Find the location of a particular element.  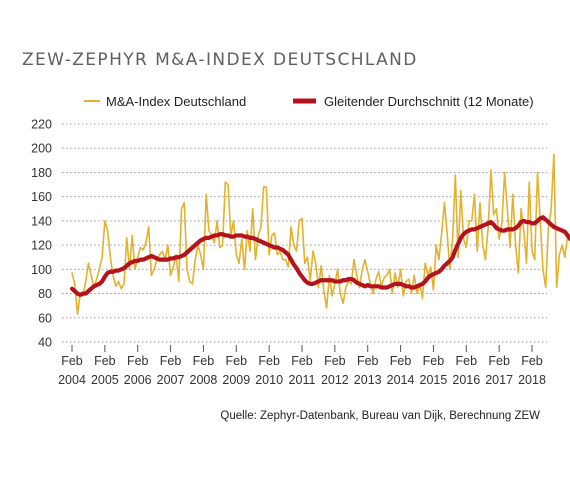

y-tick-label: 180 is located at coordinates (41, 173).